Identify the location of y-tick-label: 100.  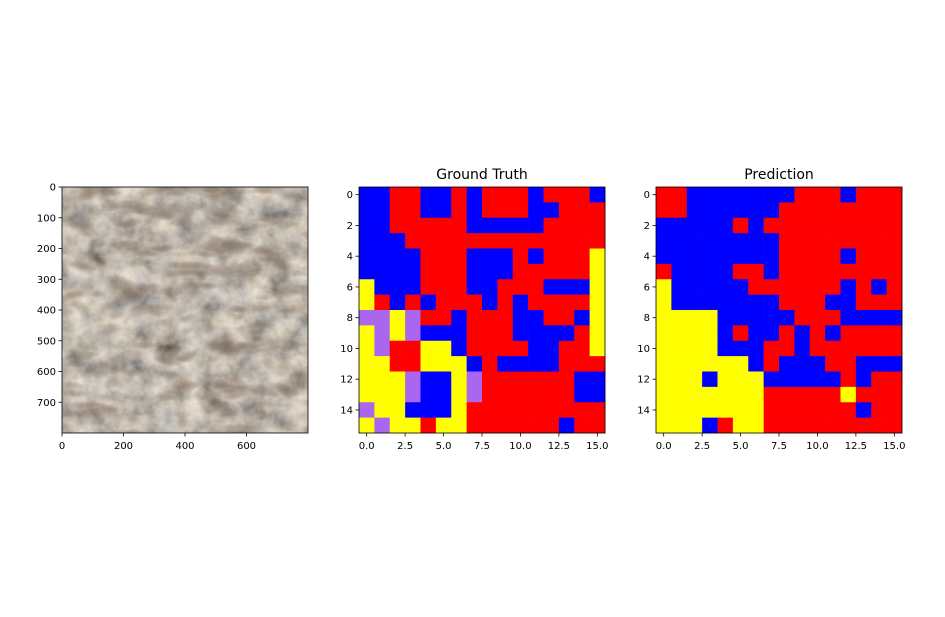
(46, 218).